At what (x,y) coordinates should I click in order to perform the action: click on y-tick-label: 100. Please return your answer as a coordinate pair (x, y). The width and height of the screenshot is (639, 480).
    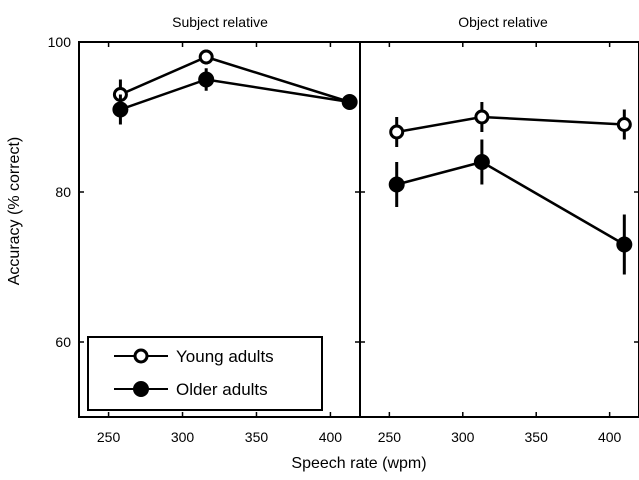
    Looking at the image, I should click on (60, 42).